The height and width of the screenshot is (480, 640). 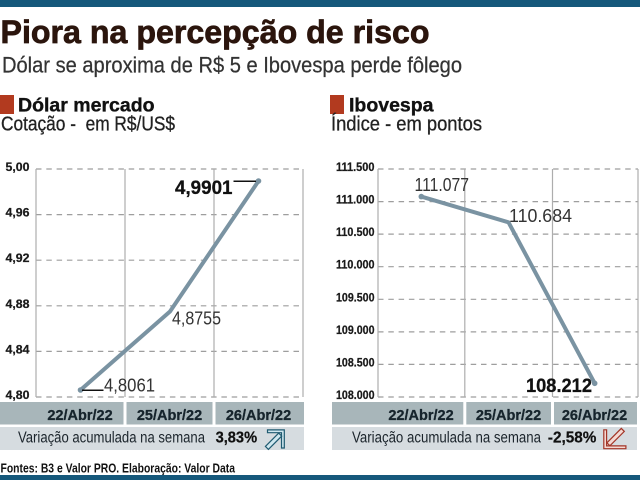 What do you see at coordinates (355, 330) in the screenshot?
I see `svg-text: 109.000` at bounding box center [355, 330].